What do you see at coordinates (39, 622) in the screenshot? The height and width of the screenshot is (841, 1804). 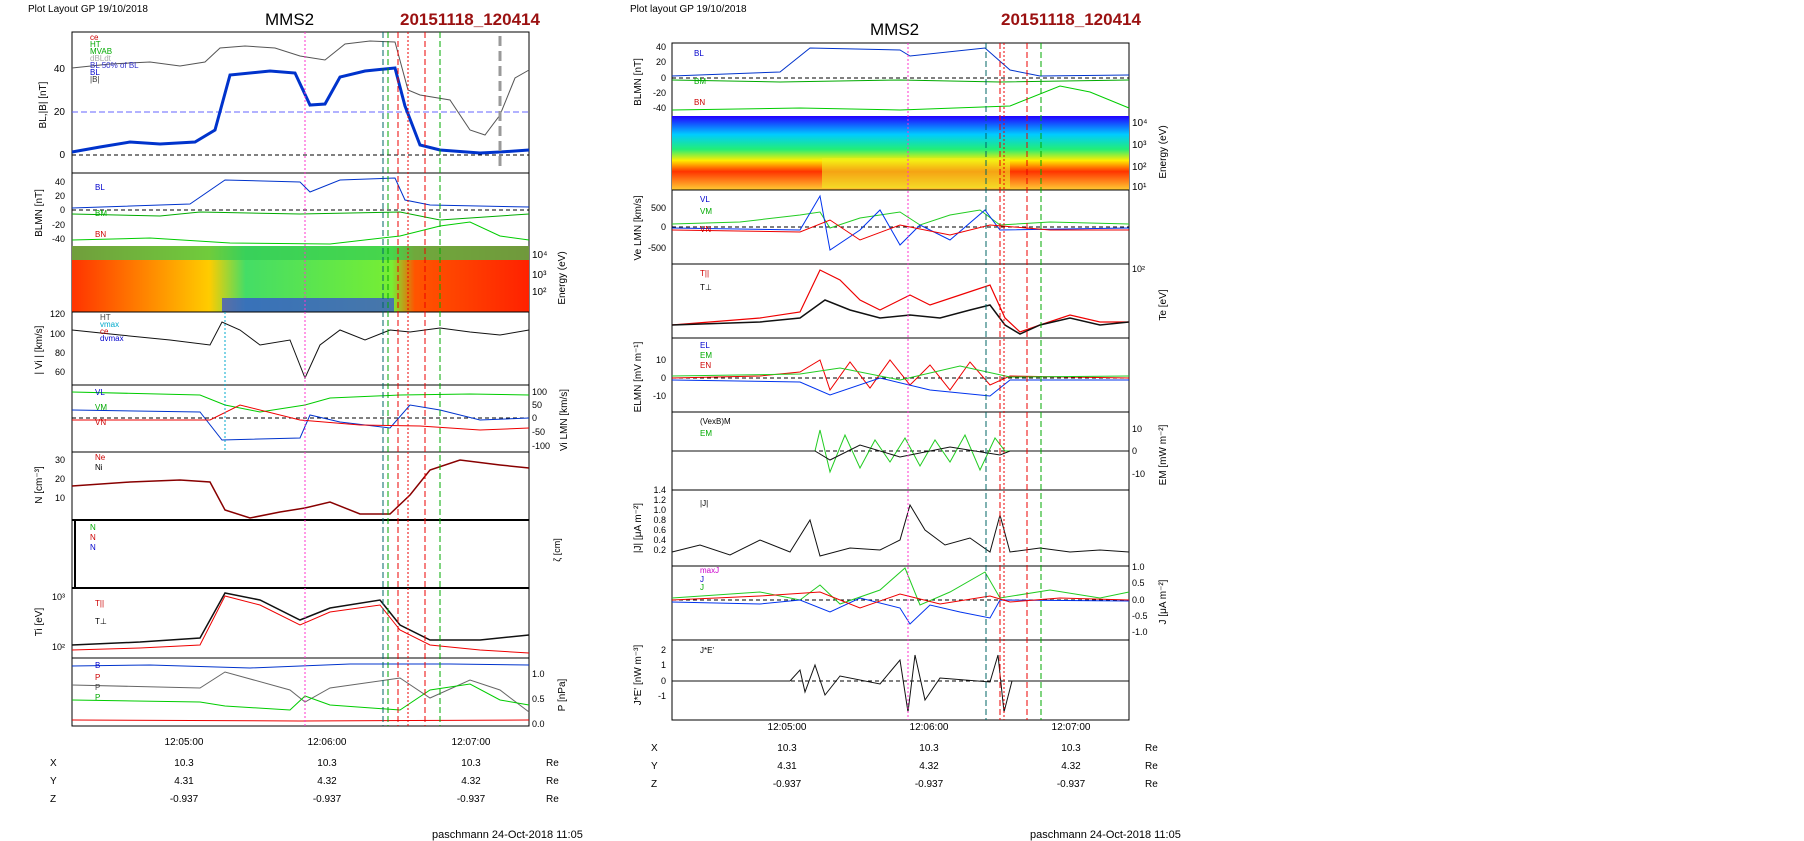 I see `left-p8-ylabel: Ti [eV]` at bounding box center [39, 622].